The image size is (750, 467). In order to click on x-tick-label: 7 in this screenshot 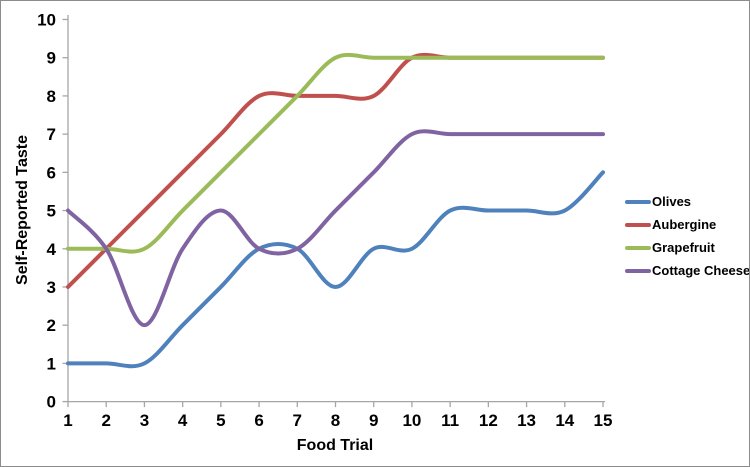, I will do `click(297, 420)`.